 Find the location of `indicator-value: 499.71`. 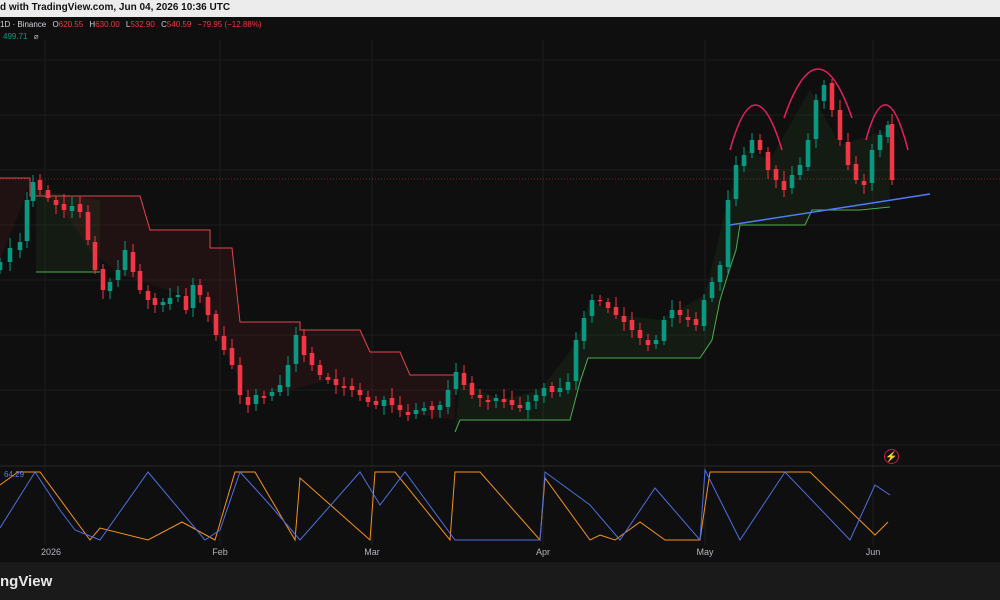

indicator-value: 499.71 is located at coordinates (15, 36).